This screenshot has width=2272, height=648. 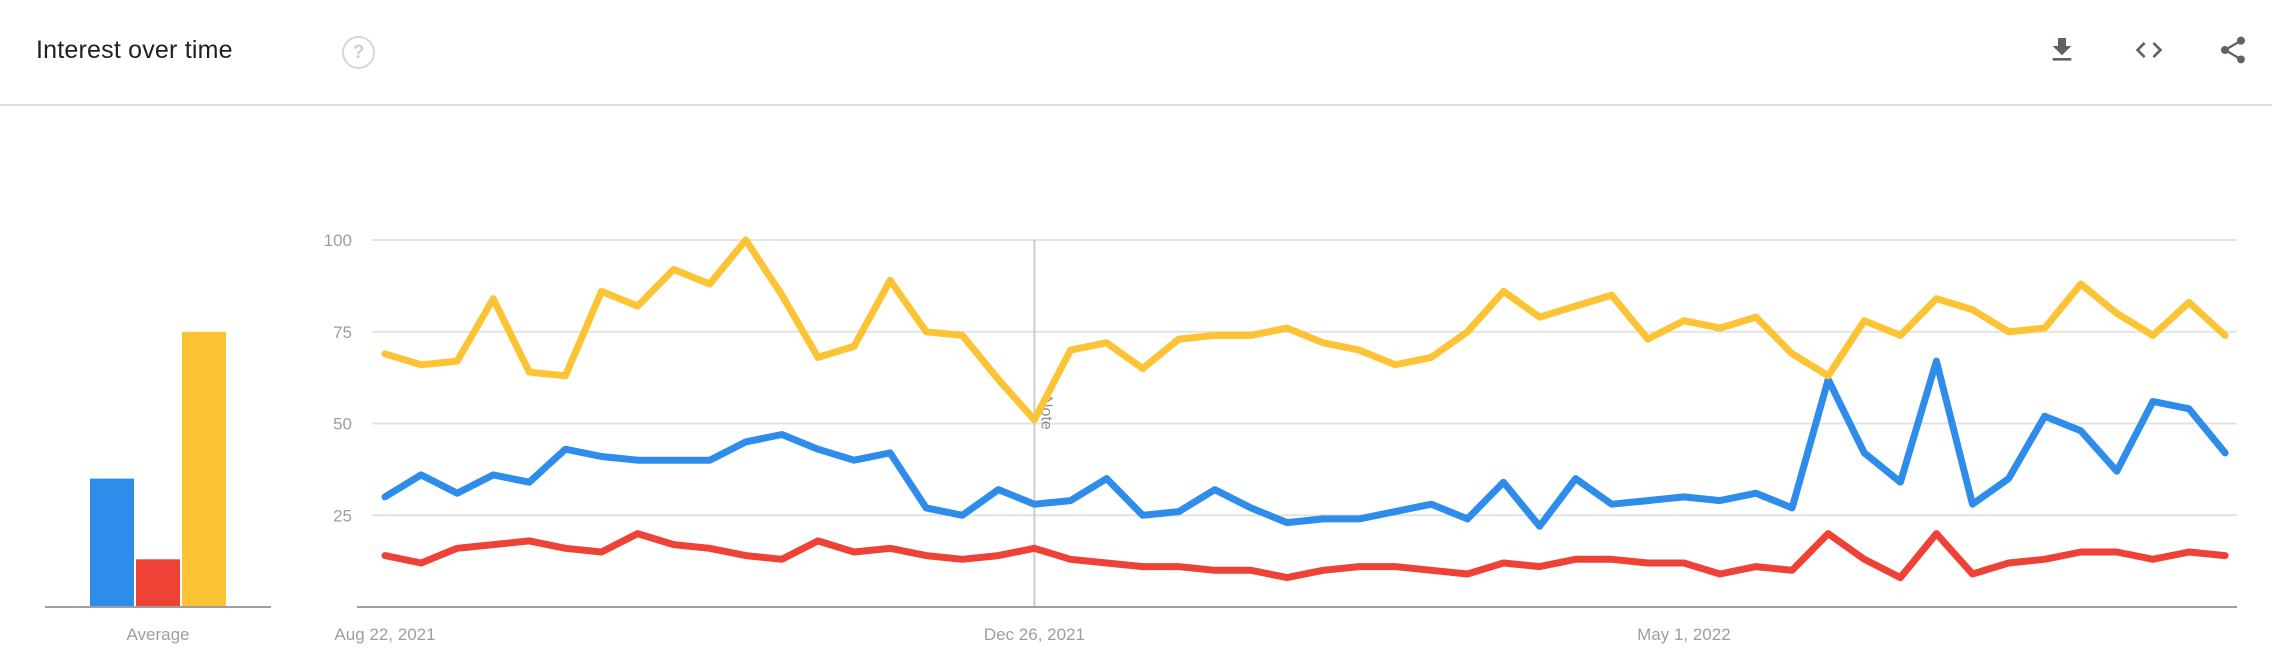 What do you see at coordinates (1136, 105) in the screenshot?
I see `header-divider` at bounding box center [1136, 105].